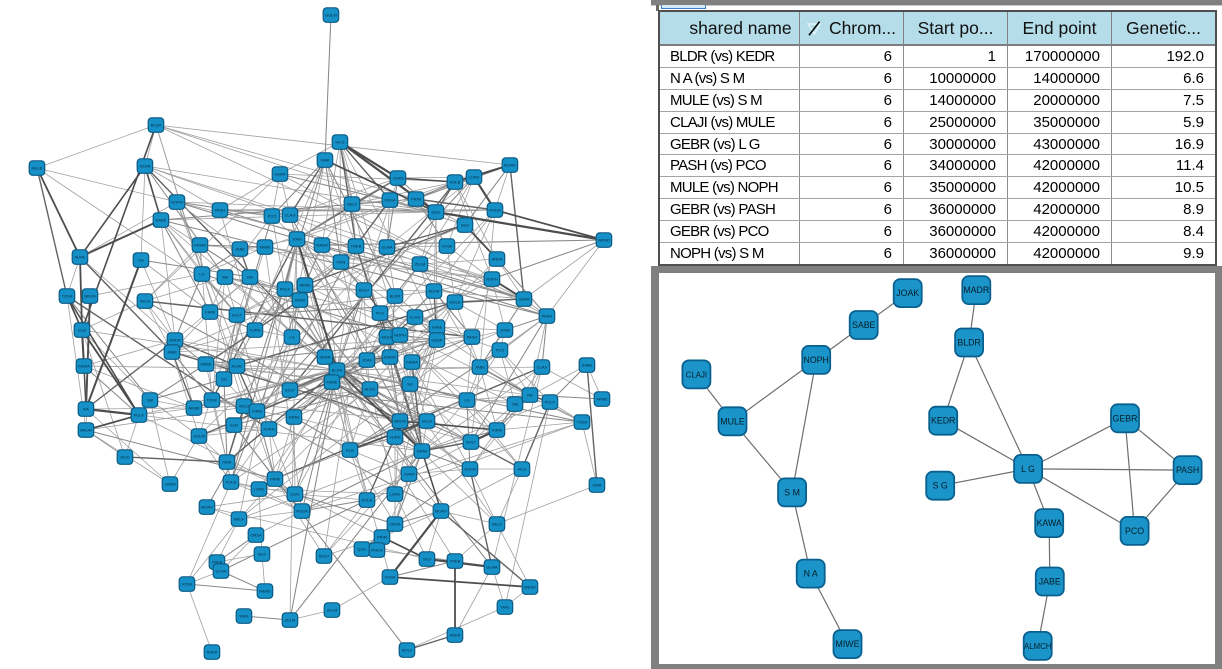 The height and width of the screenshot is (669, 1222). I want to click on svg-text: S G, so click(940, 486).